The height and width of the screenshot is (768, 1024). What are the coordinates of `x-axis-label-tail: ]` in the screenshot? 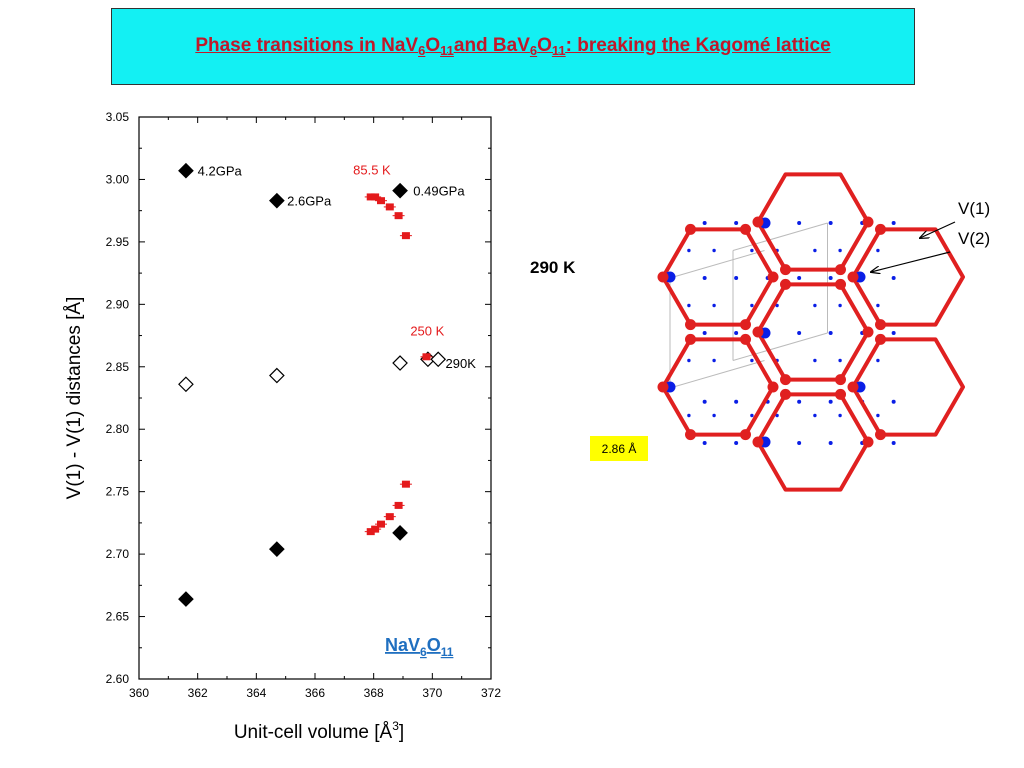 It's located at (401, 732).